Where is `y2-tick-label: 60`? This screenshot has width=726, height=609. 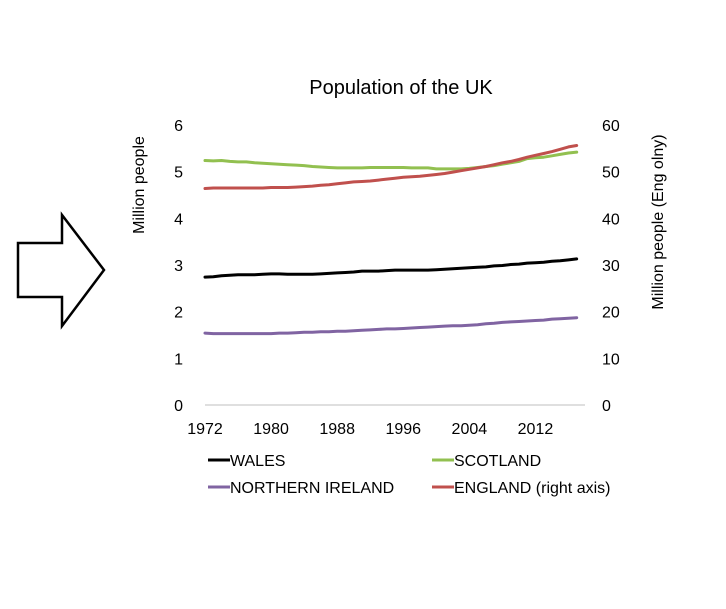
y2-tick-label: 60 is located at coordinates (611, 126).